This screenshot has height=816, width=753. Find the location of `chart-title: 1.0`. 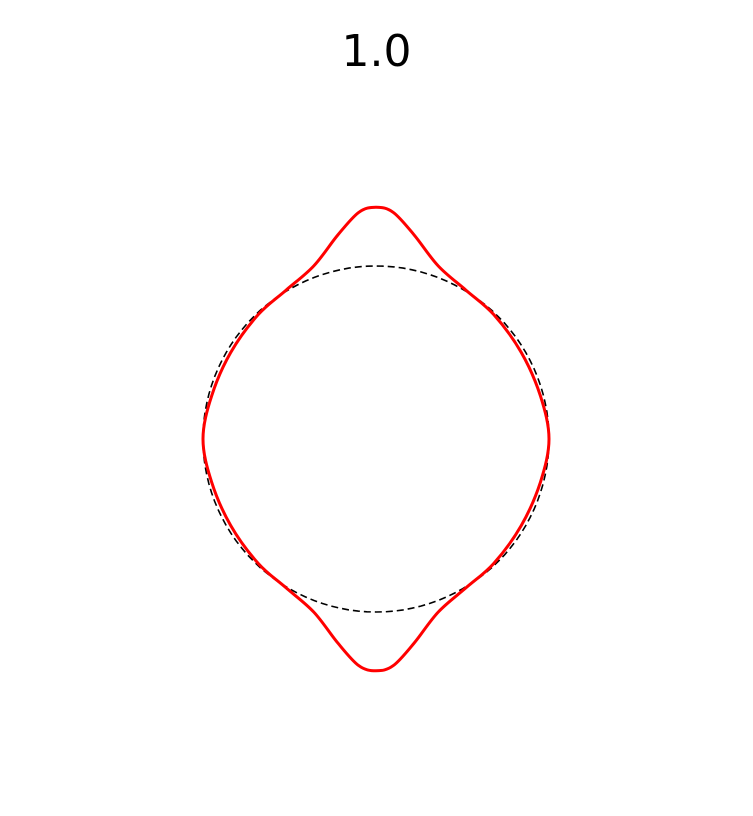

chart-title: 1.0 is located at coordinates (376, 51).